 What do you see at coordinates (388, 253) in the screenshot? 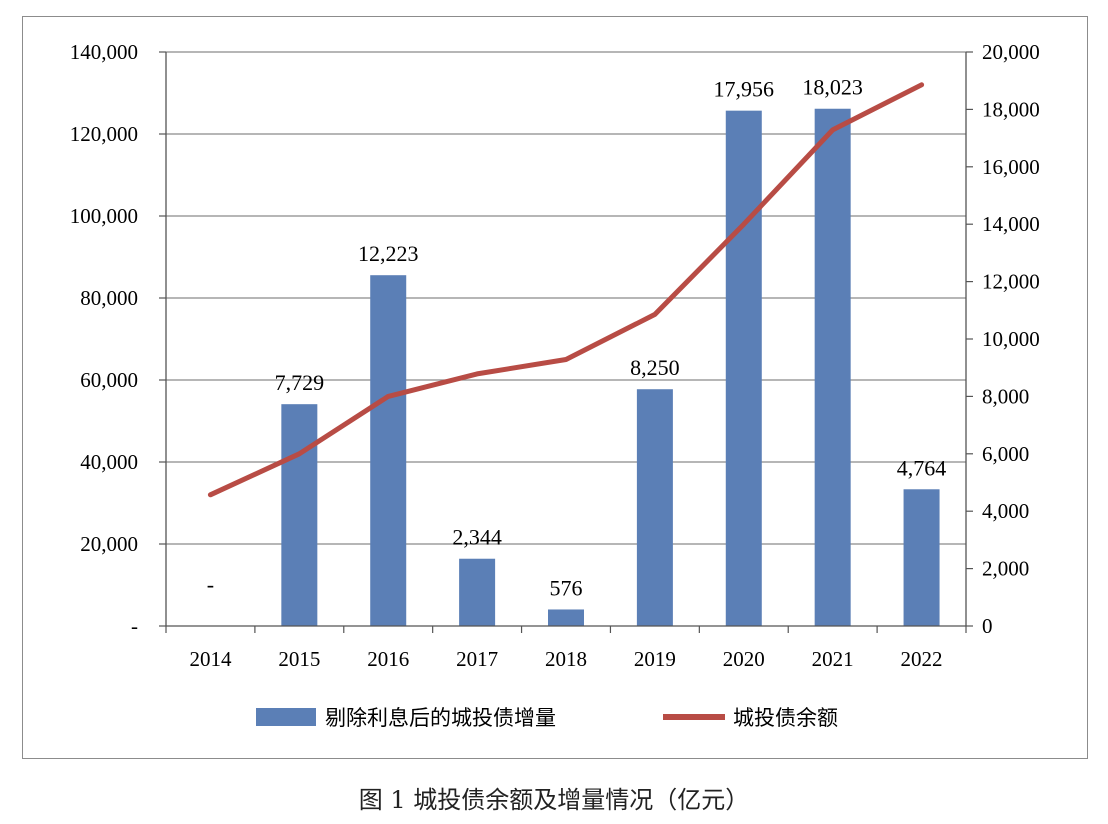
I see `bar-data-label: 12,223` at bounding box center [388, 253].